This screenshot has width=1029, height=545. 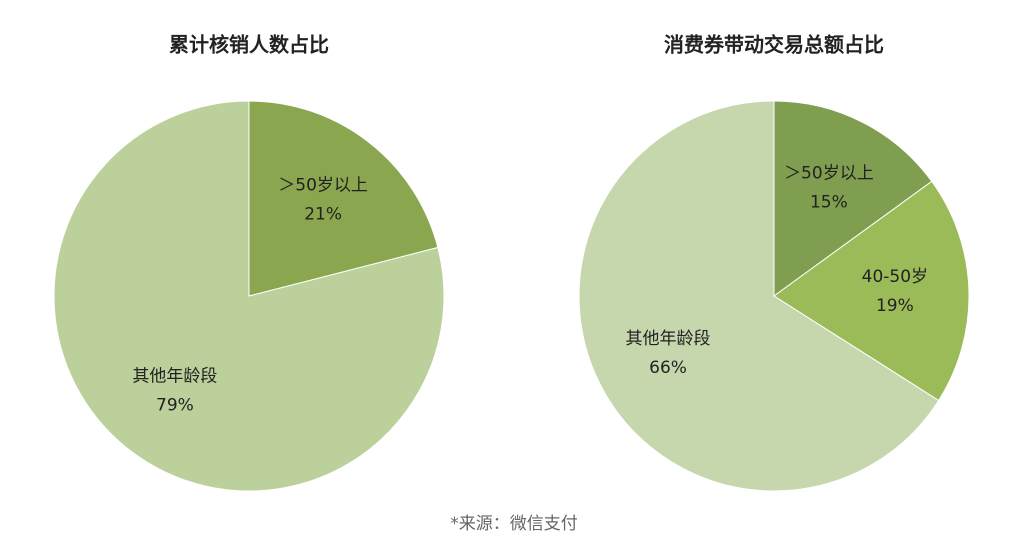 What do you see at coordinates (175, 406) in the screenshot?
I see `slice-value-label: 79%` at bounding box center [175, 406].